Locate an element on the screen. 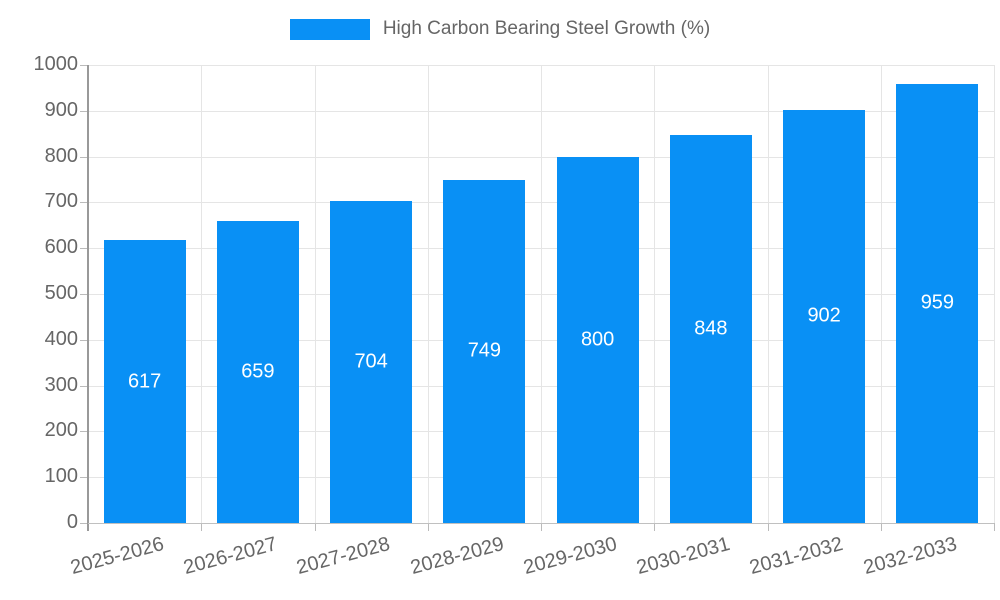  bar: 902 is located at coordinates (824, 316).